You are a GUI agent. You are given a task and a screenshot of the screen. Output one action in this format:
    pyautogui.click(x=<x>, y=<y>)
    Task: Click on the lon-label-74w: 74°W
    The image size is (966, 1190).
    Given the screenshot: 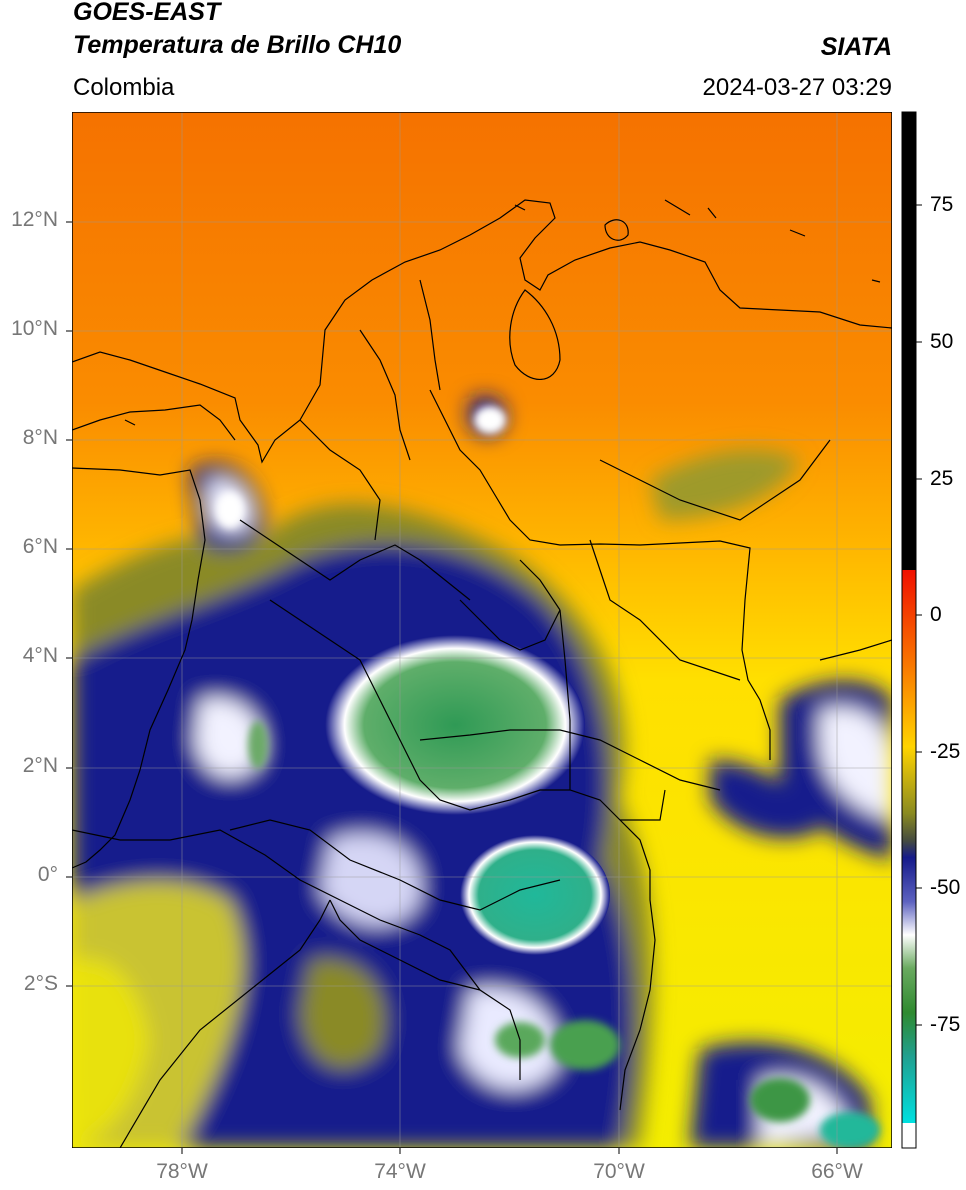 What is the action you would take?
    pyautogui.click(x=400, y=1171)
    